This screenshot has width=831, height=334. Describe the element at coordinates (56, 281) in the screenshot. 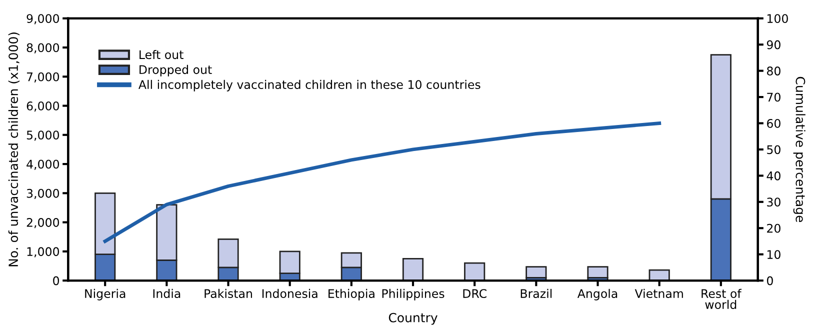

I see `y-tick-label: 0` at that location.